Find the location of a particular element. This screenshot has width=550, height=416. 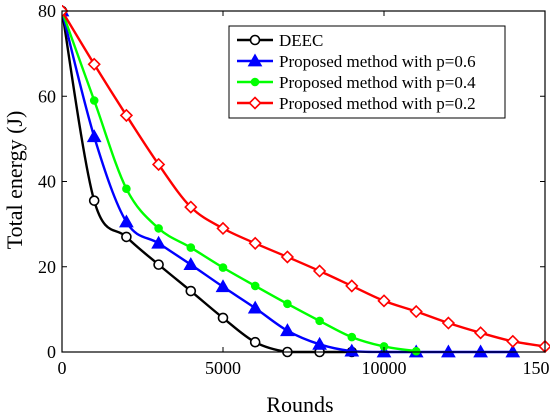

y-tick-label: 20 is located at coordinates (47, 267).